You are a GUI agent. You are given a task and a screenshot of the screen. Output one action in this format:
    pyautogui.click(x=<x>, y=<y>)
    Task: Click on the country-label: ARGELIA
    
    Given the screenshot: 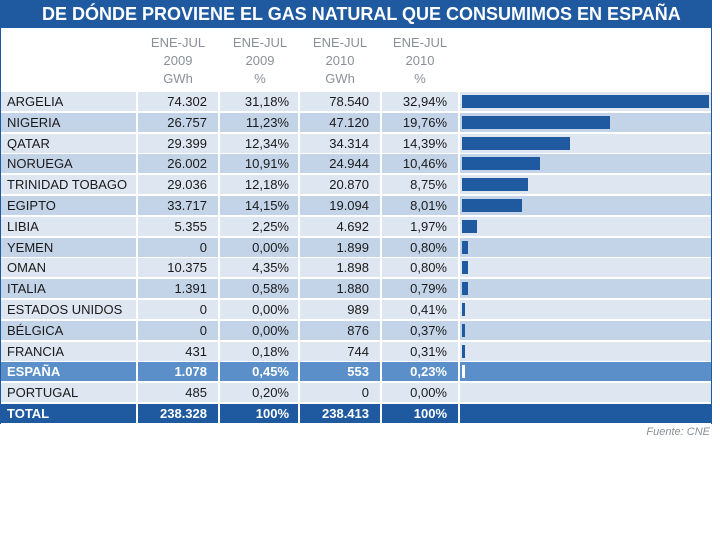 What is the action you would take?
    pyautogui.click(x=35, y=101)
    